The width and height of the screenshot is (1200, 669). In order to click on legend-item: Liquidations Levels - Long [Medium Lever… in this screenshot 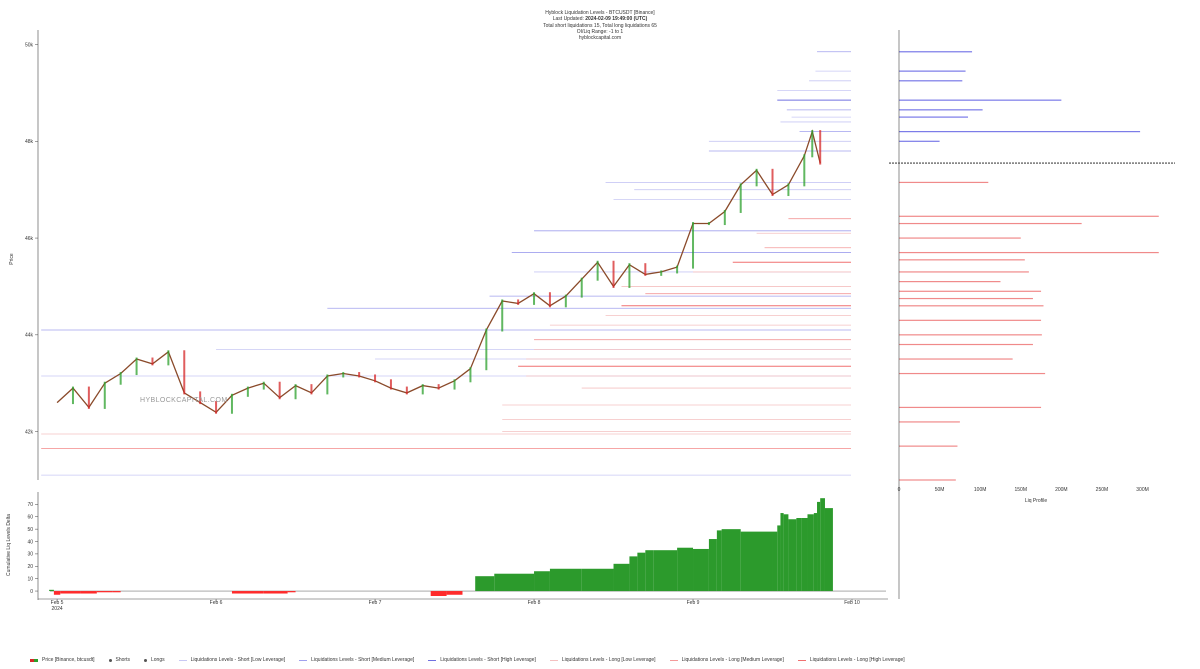, I will do `click(726, 660)`.